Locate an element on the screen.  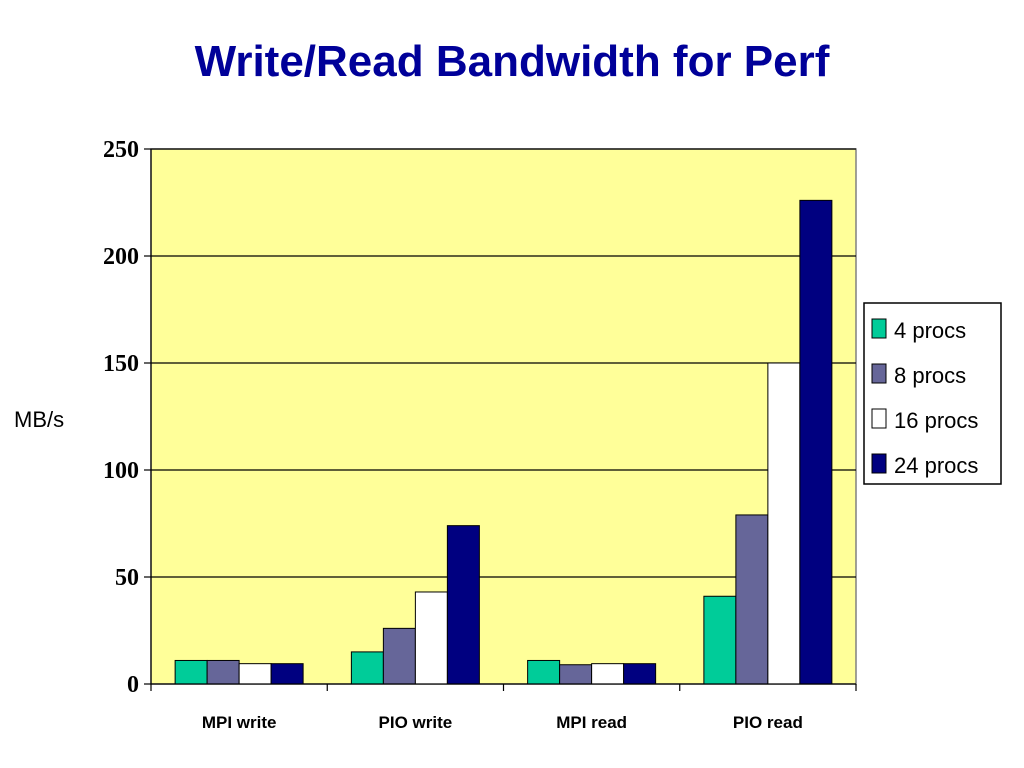
y-tick-label: 50 is located at coordinates (127, 578).